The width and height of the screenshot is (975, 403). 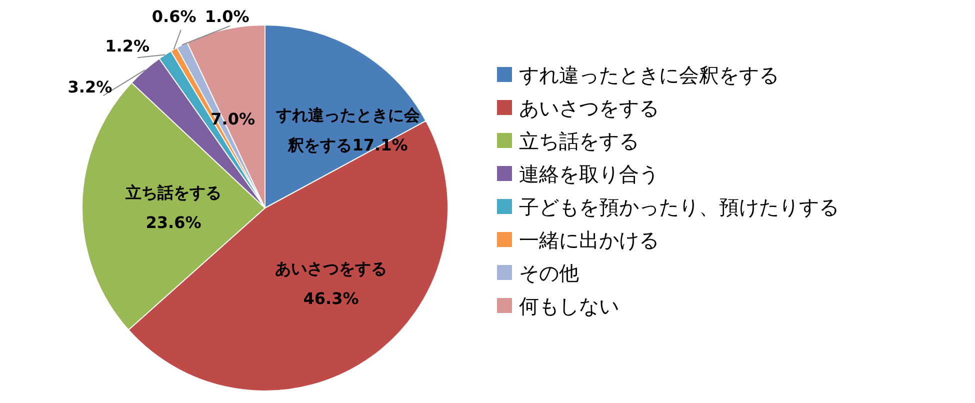 I want to click on data-label: 7.0%, so click(x=232, y=119).